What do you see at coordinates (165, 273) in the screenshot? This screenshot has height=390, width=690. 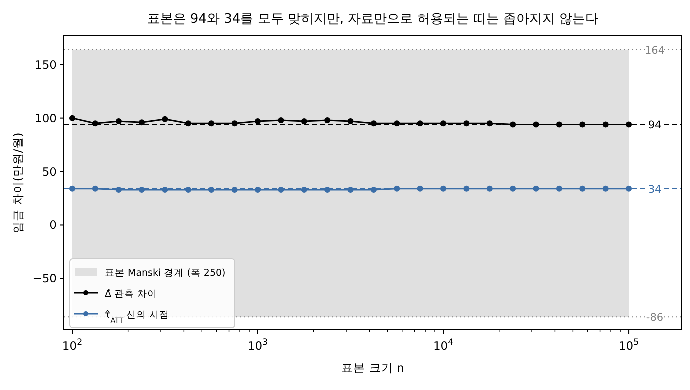 I see `band-label: 표본 Manski 경계 (폭 250)` at bounding box center [165, 273].